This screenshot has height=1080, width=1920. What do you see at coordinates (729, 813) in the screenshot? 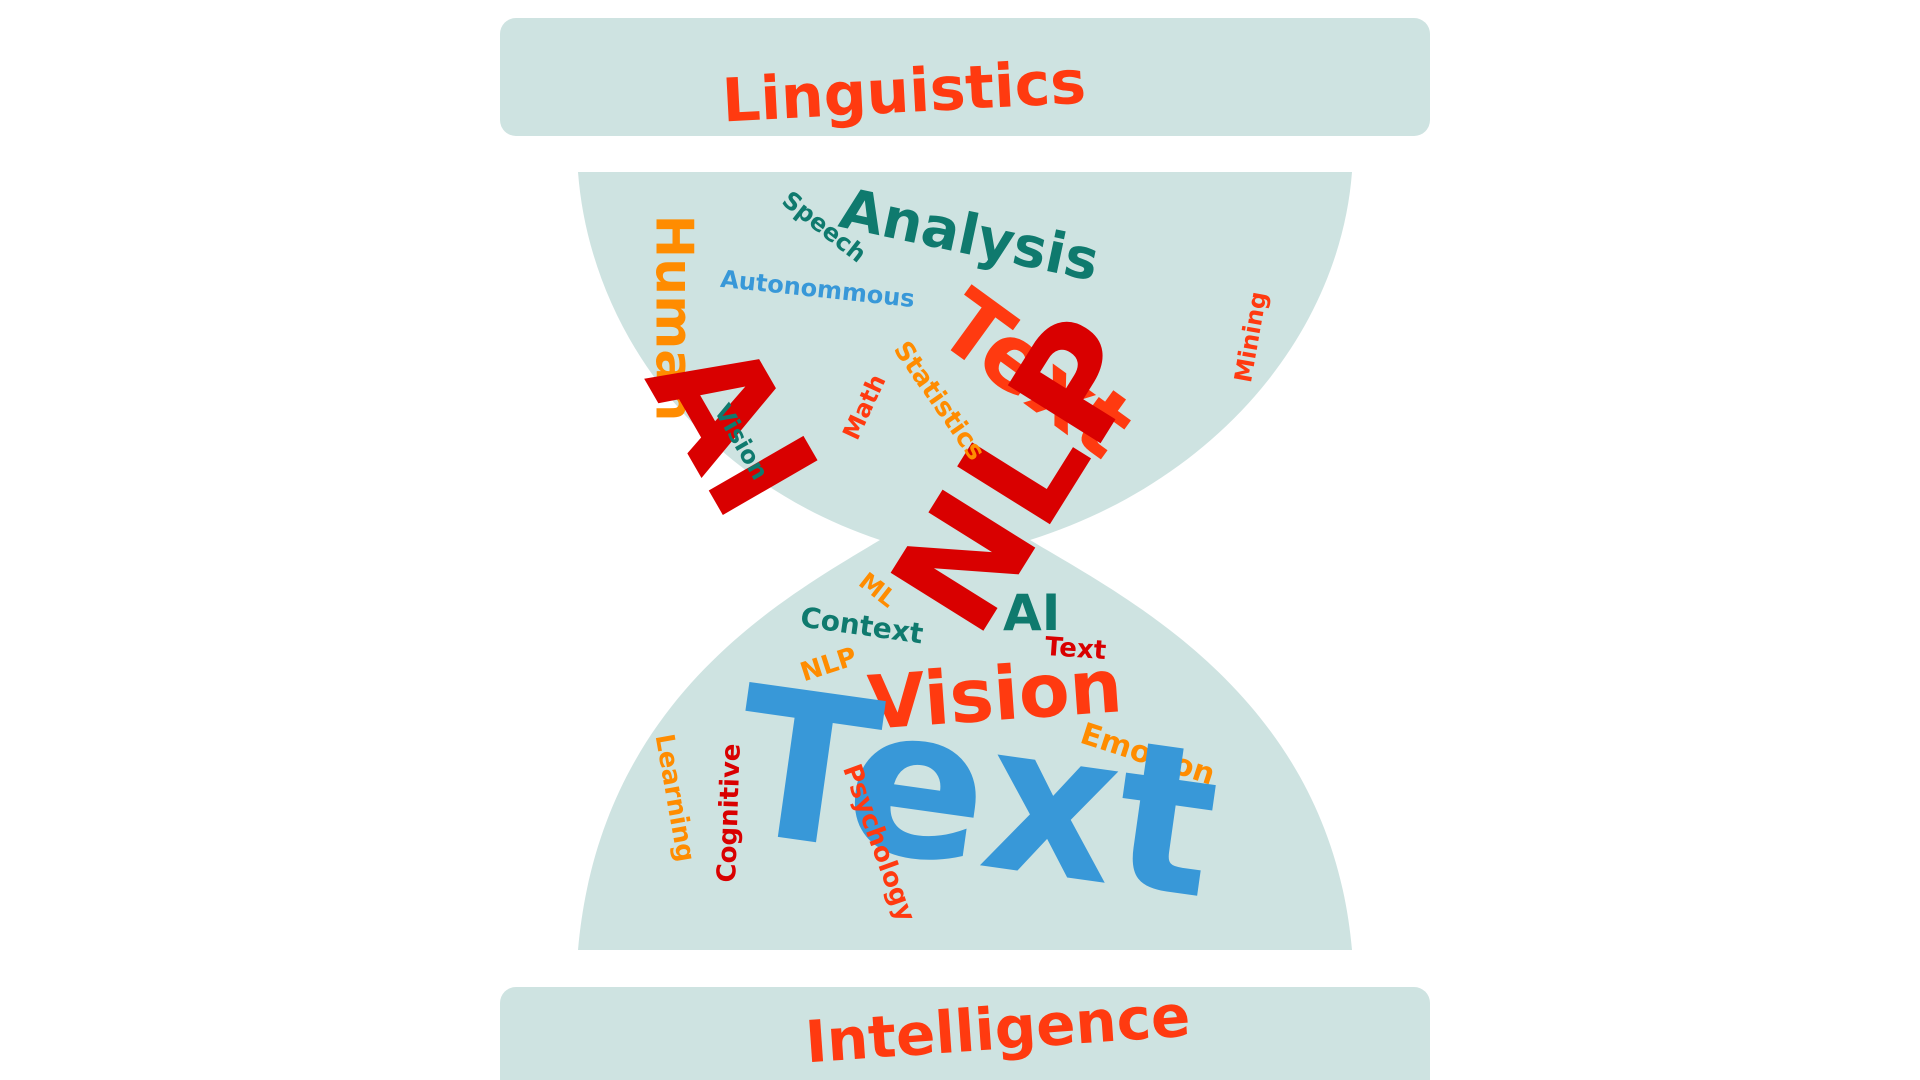
I see `word-cognitive: Cognitive` at bounding box center [729, 813].